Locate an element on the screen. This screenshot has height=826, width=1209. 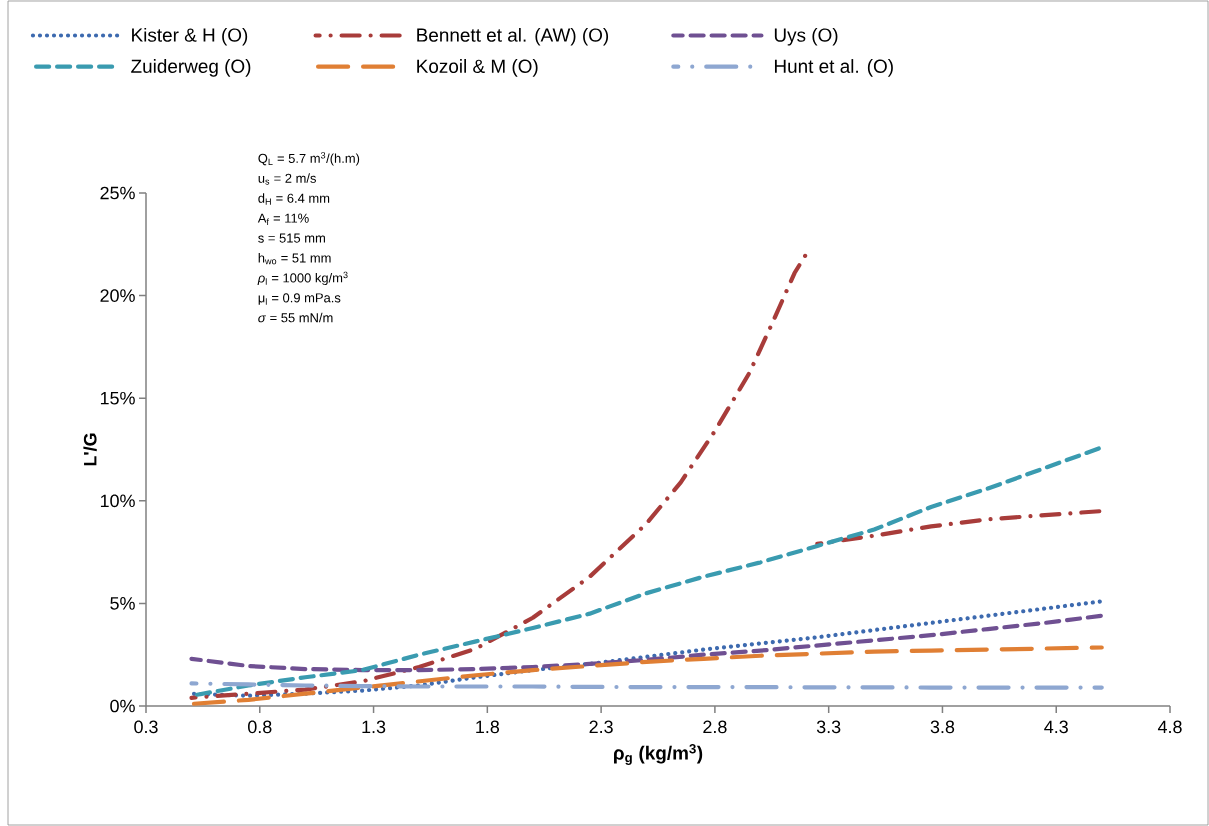
x-tick-label: 3.8 is located at coordinates (942, 727).